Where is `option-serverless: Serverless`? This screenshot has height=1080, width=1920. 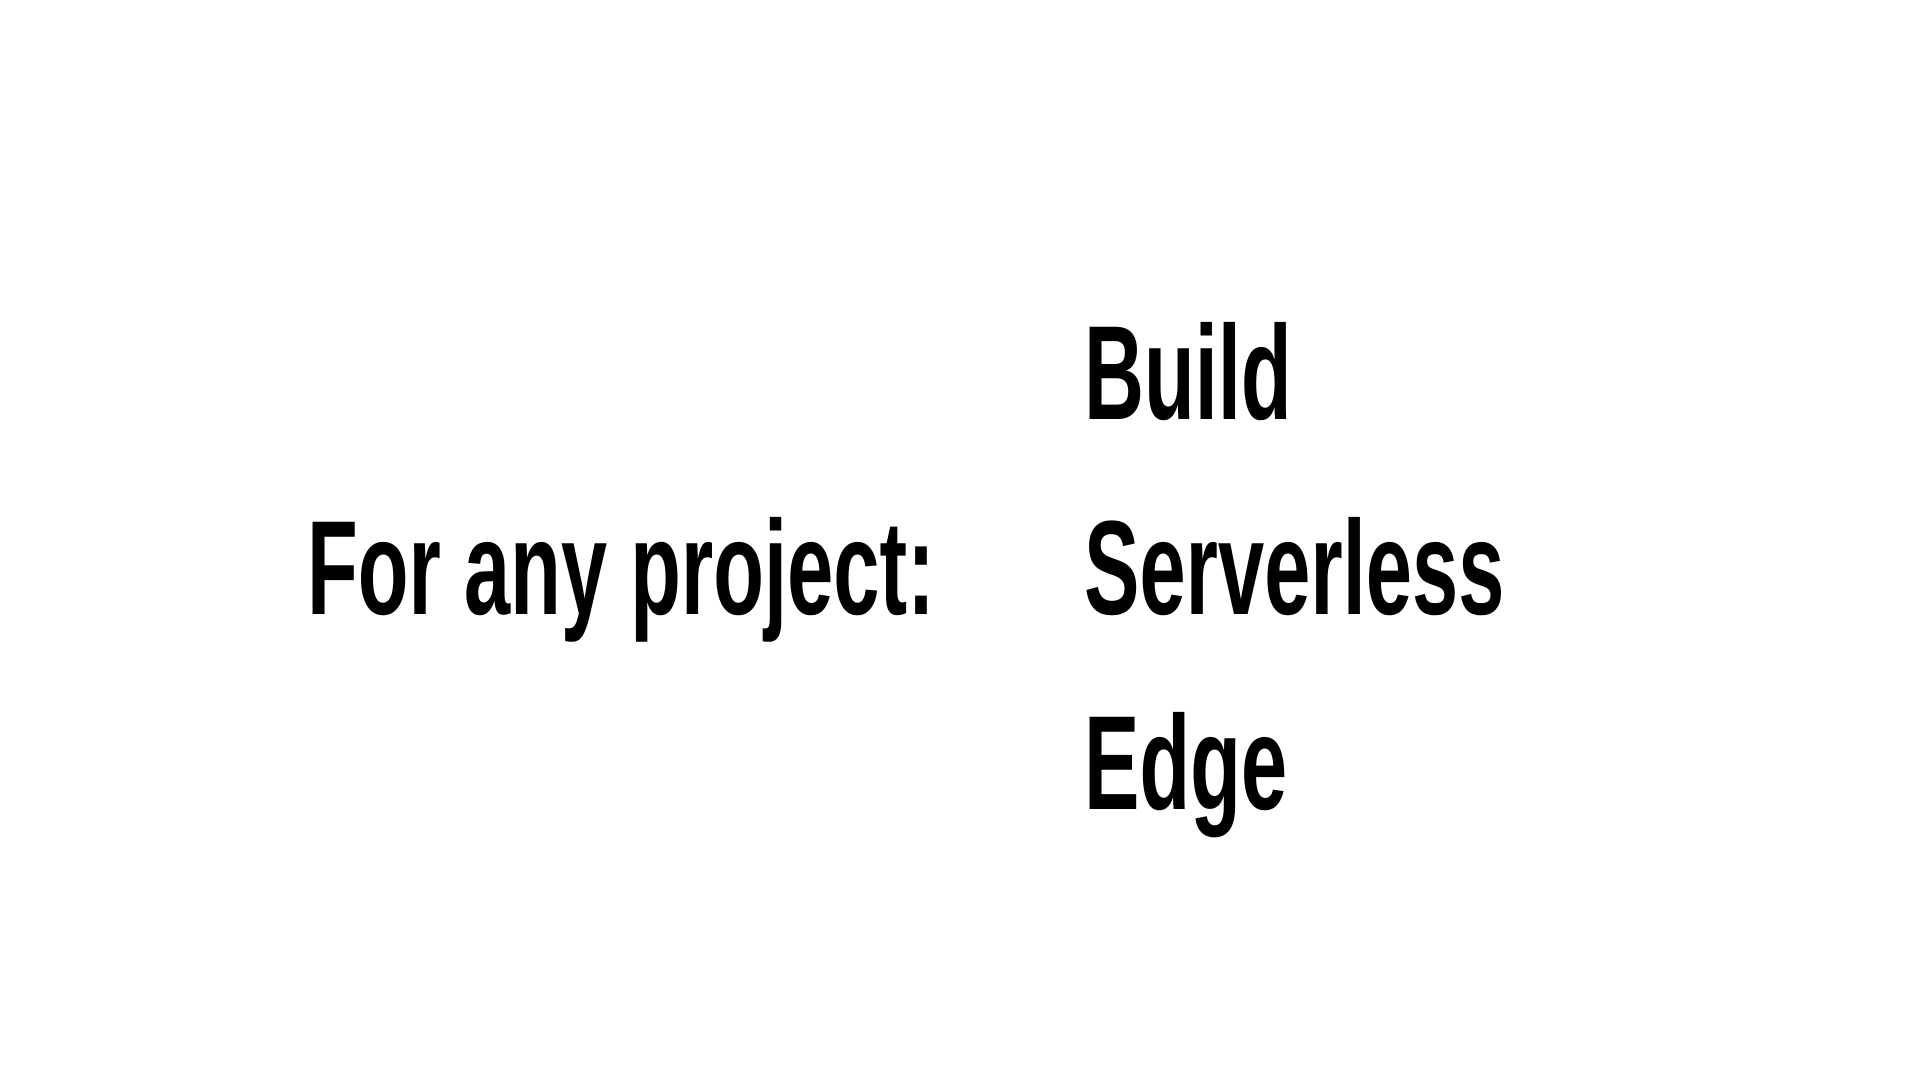 option-serverless: Serverless is located at coordinates (1294, 568).